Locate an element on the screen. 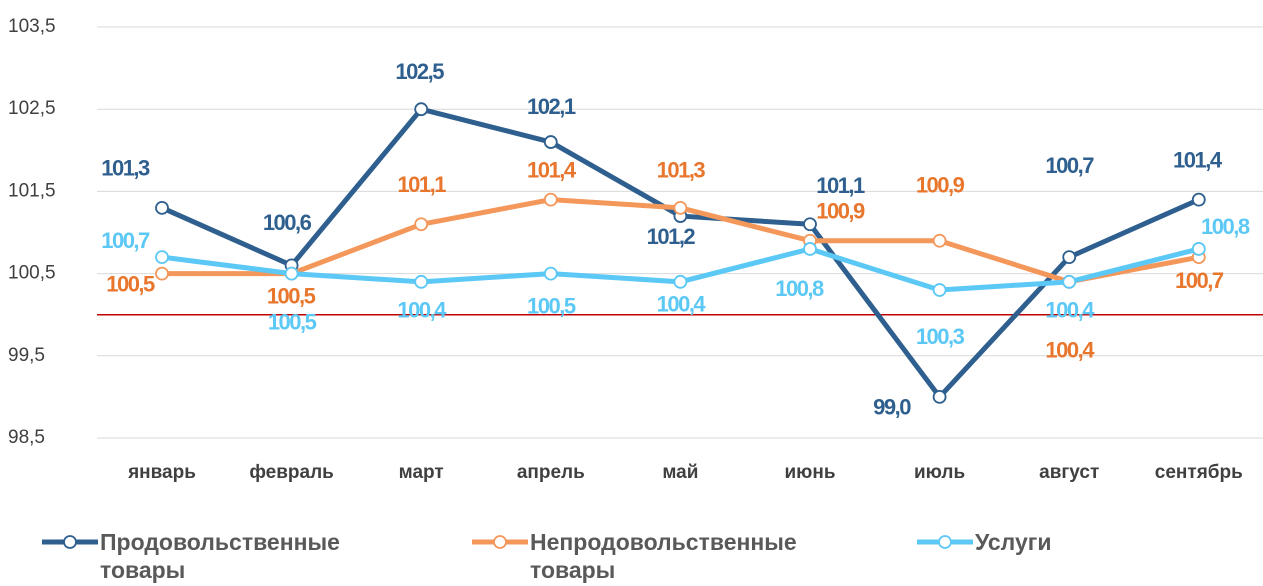  legend-item: Продовольственные товары is located at coordinates (235, 556).